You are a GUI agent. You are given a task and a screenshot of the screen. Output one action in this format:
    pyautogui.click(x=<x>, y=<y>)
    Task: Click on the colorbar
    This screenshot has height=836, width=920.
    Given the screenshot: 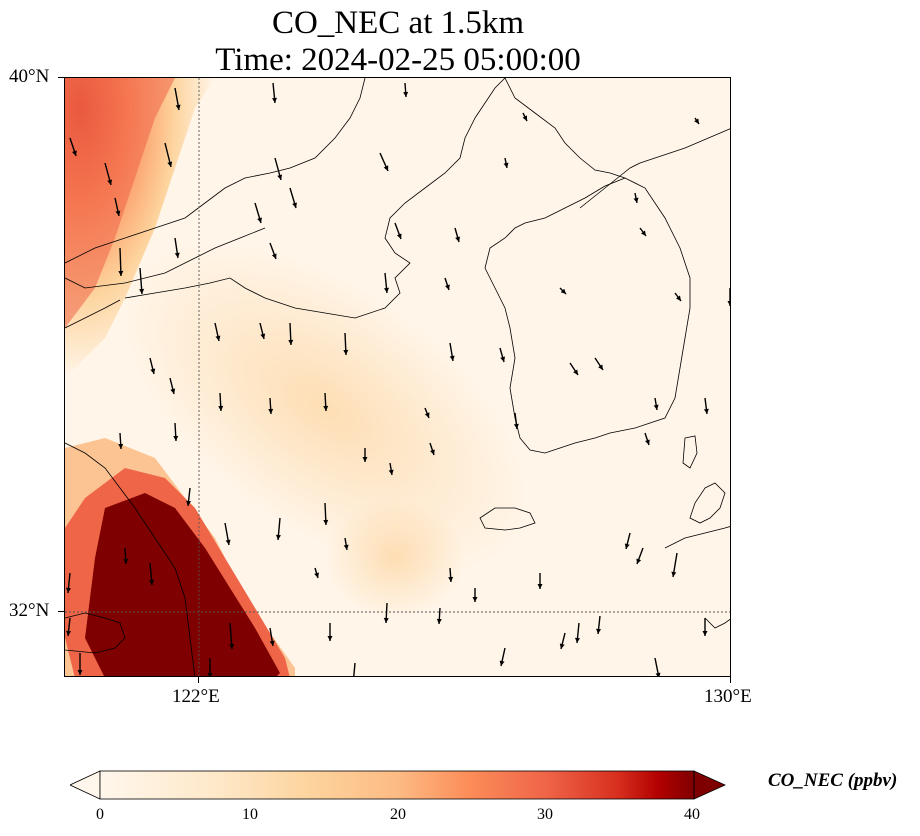 What is the action you would take?
    pyautogui.click(x=398, y=785)
    